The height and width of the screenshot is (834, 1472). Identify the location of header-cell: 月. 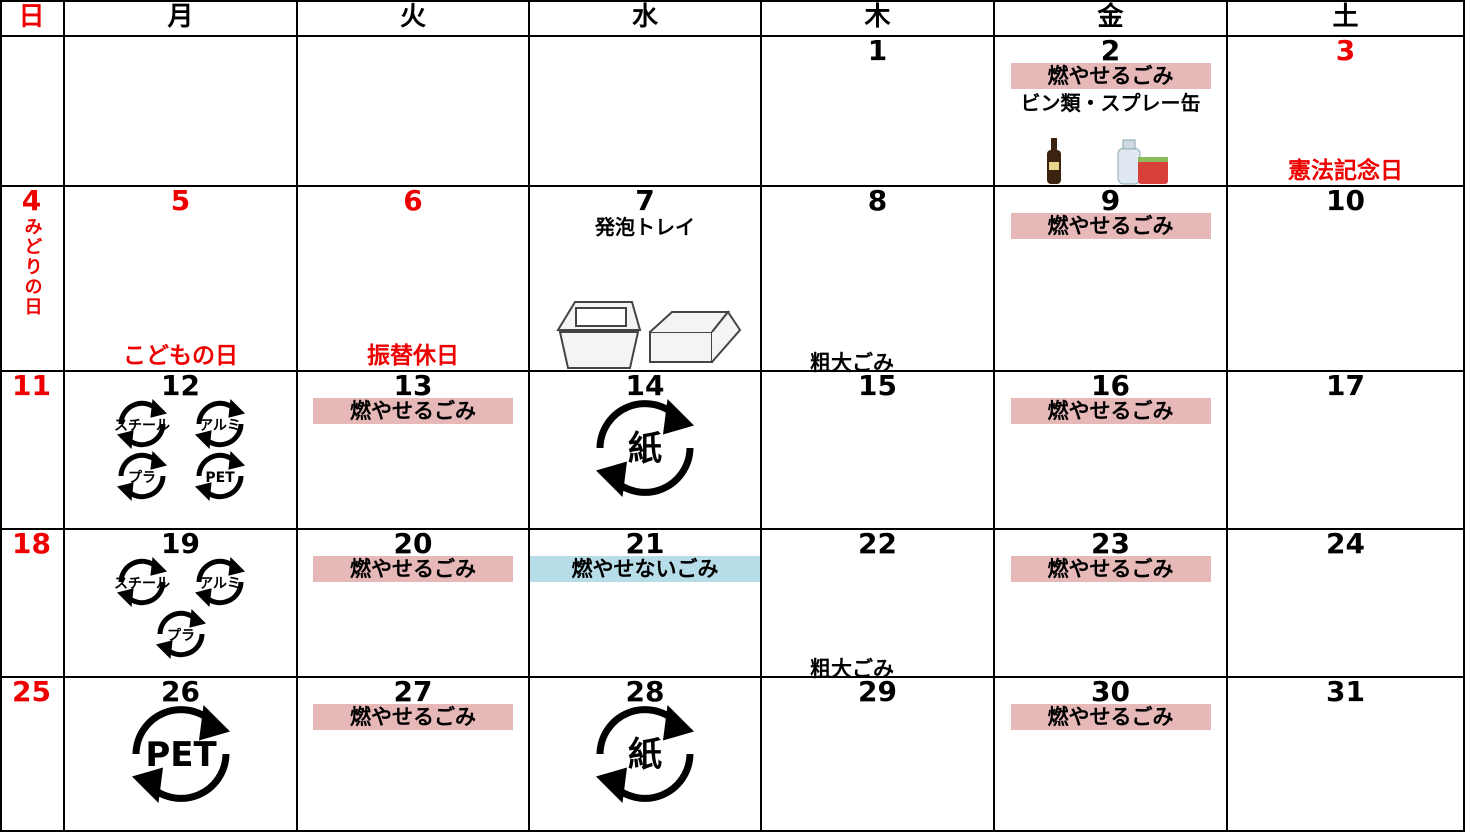
(181, 18).